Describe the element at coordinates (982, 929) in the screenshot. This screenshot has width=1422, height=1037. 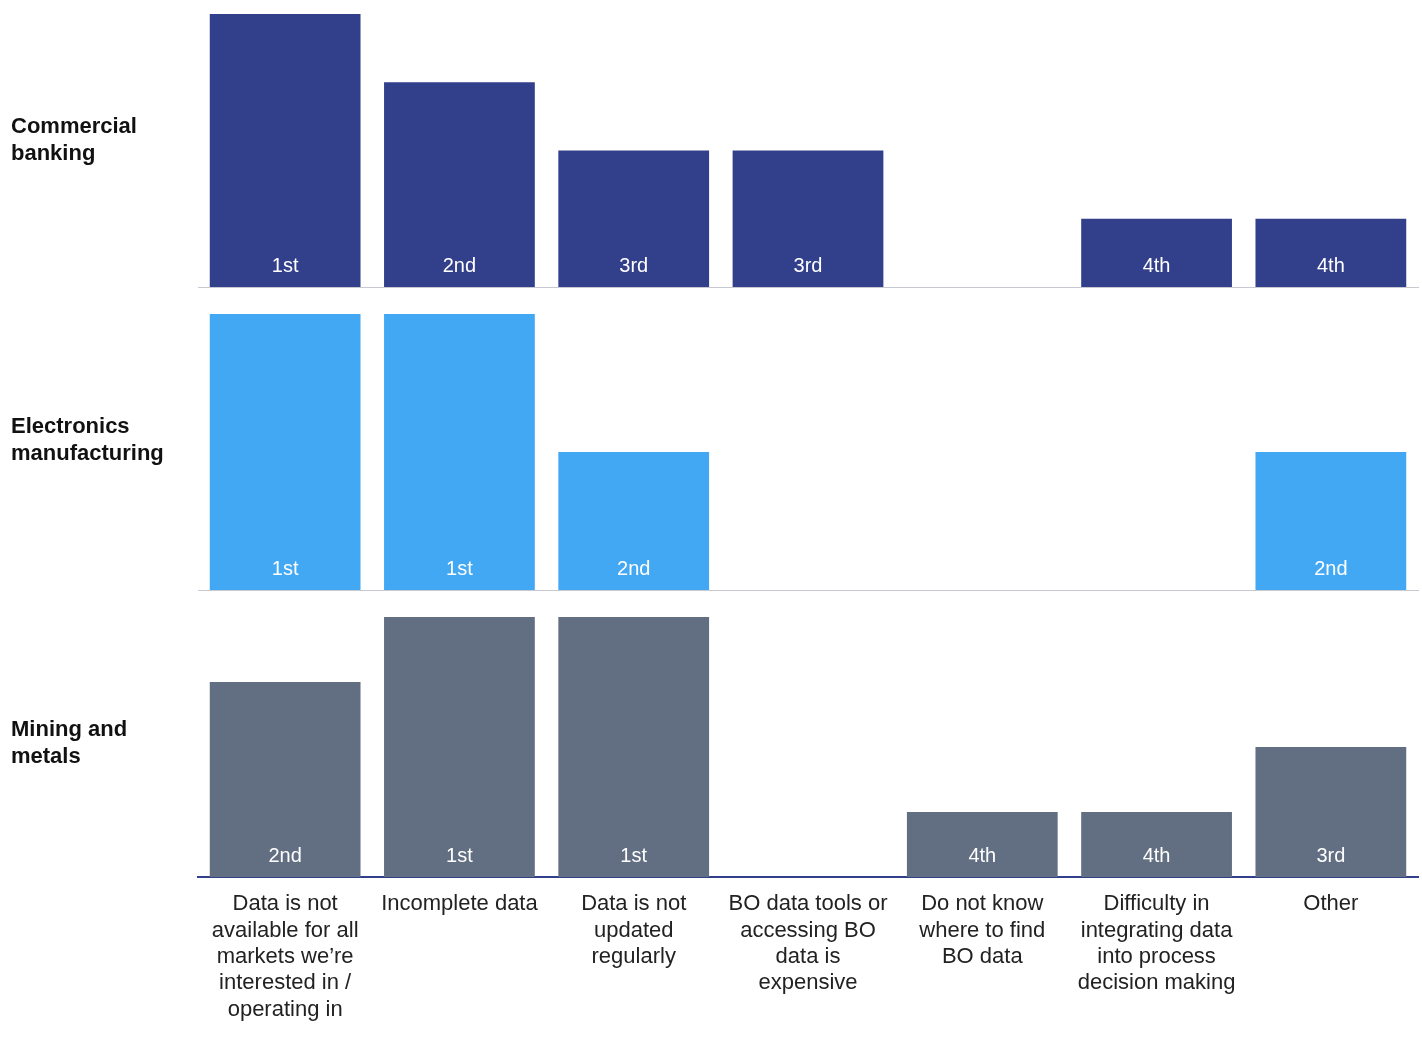
I see `x-tick-label: Do not know where to find BO data` at that location.